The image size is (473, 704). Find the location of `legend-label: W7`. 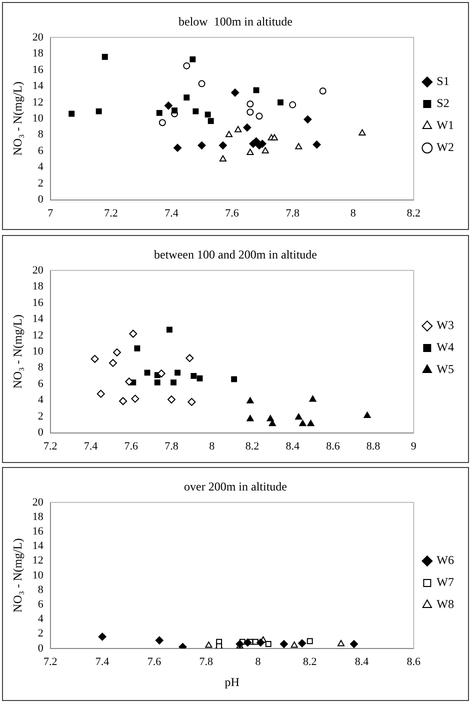

legend-label: W7 is located at coordinates (445, 582).